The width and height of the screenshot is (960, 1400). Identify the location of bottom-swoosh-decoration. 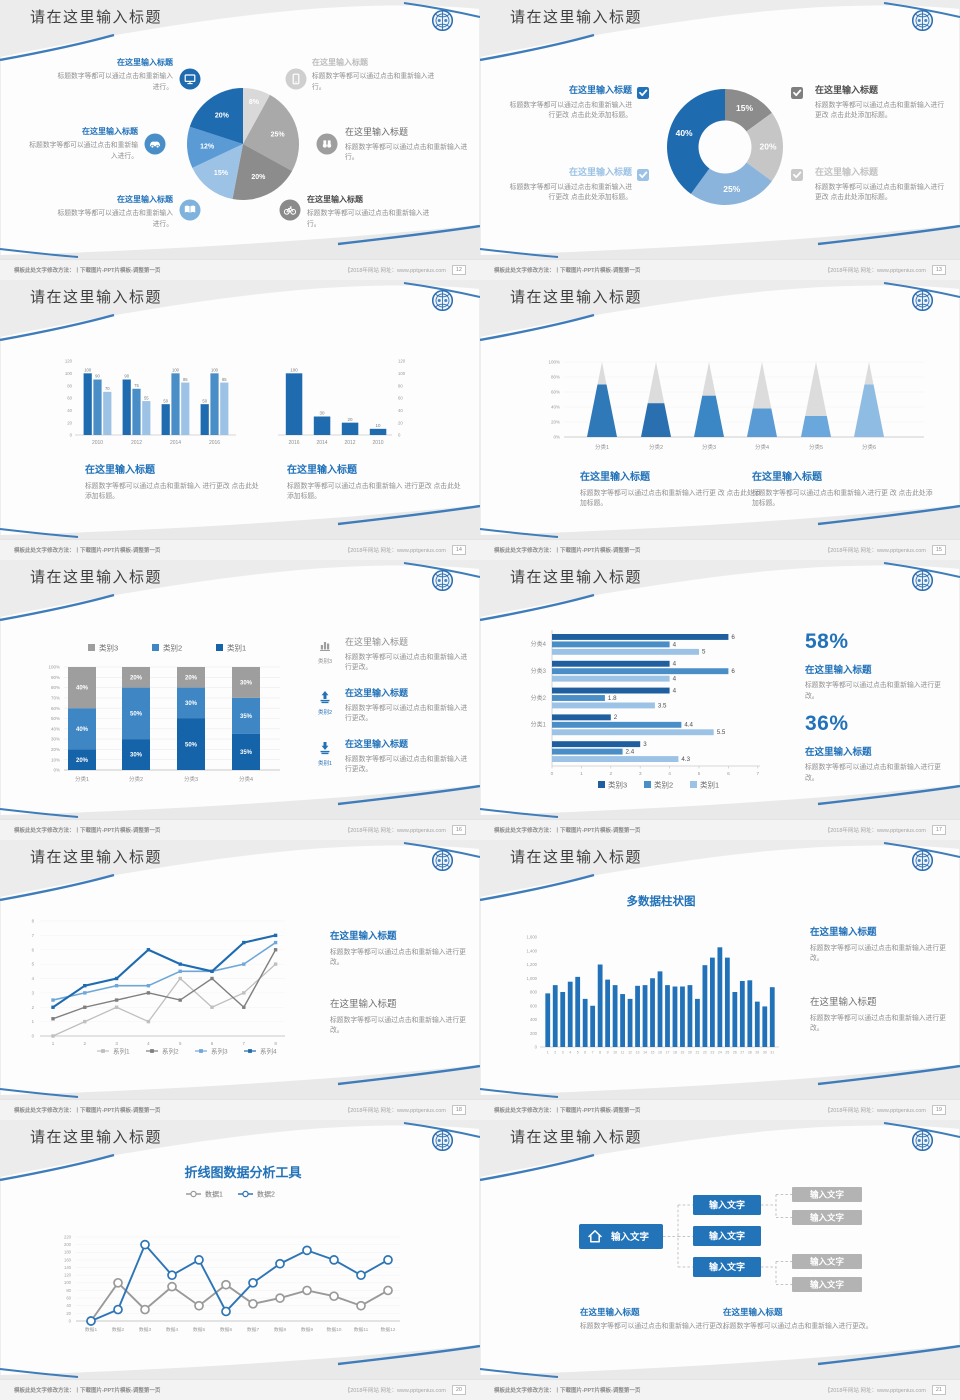
(240, 522).